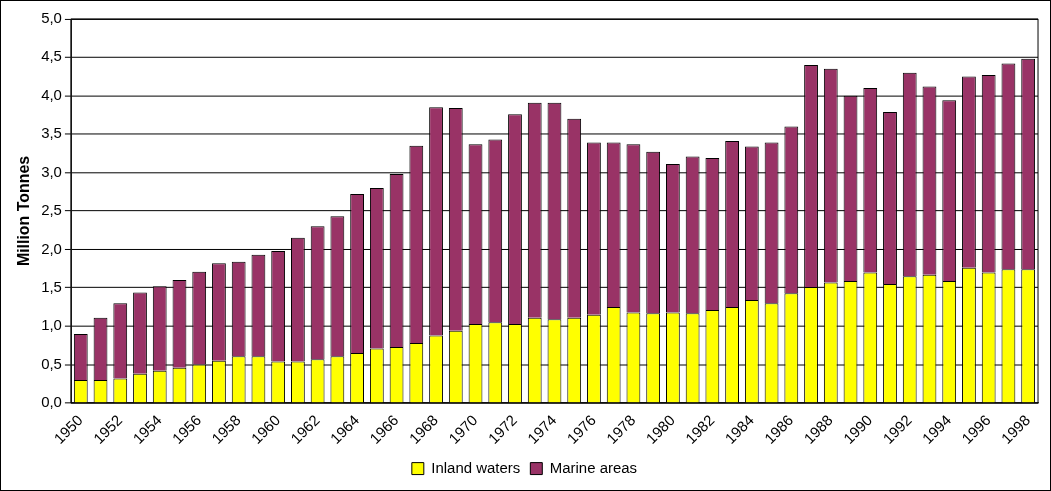  What do you see at coordinates (593, 467) in the screenshot?
I see `legend-label: Marine areas` at bounding box center [593, 467].